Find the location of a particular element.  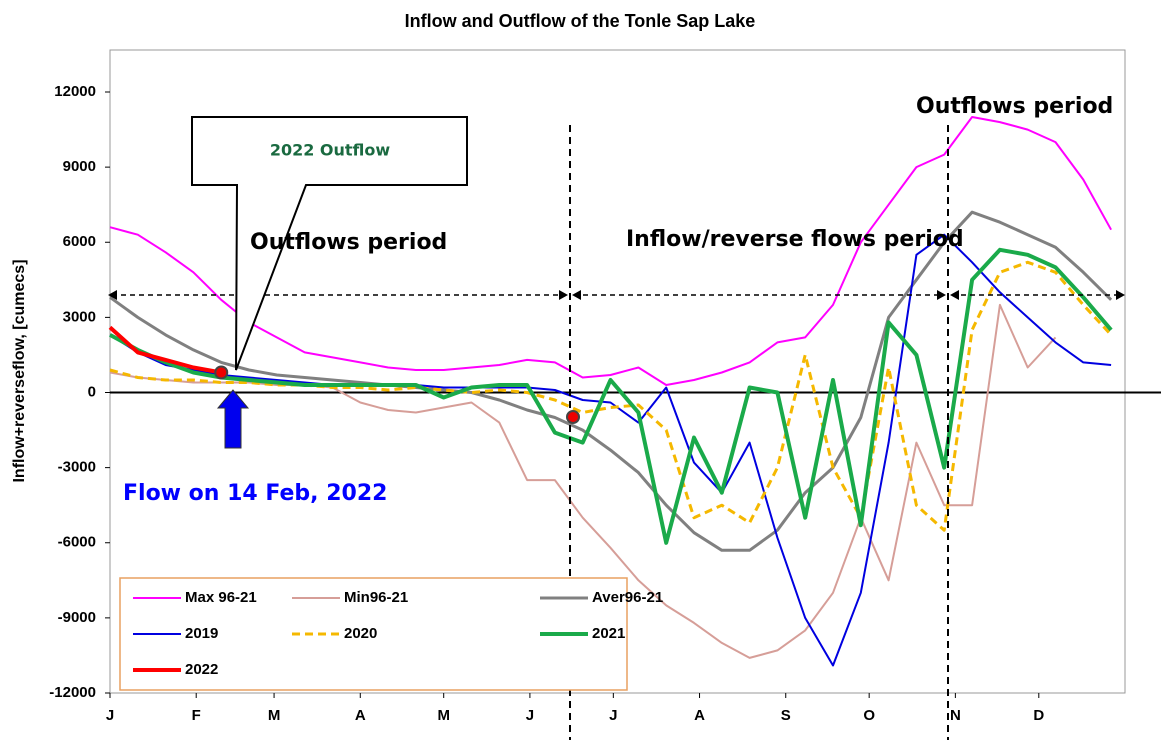

arrow-heads is located at coordinates (616, 295).